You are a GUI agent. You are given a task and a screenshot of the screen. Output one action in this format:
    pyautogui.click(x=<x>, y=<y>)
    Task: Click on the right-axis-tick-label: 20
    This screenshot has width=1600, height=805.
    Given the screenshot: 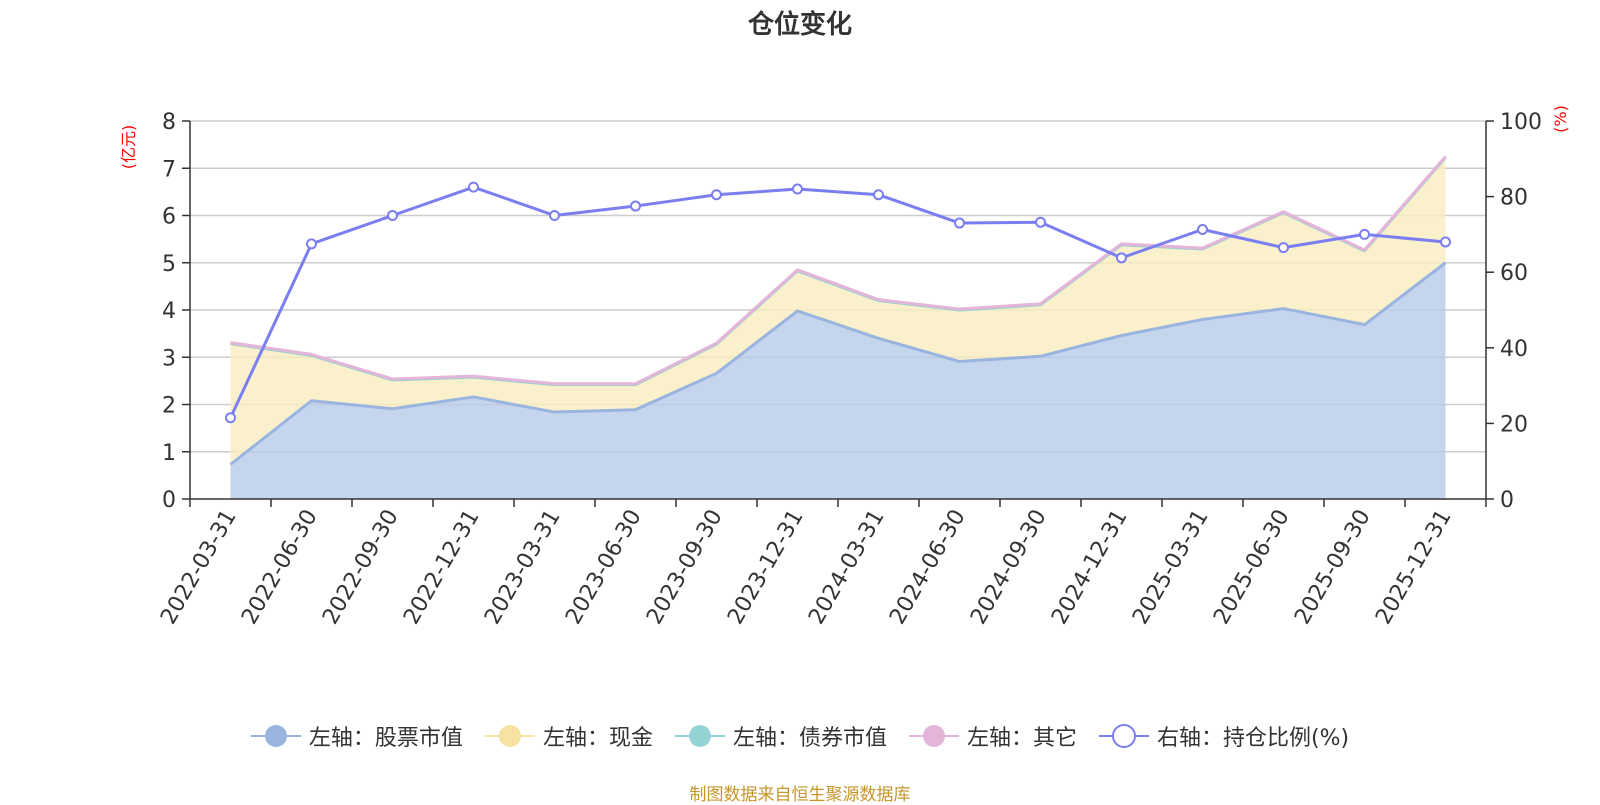 What is the action you would take?
    pyautogui.click(x=1514, y=424)
    